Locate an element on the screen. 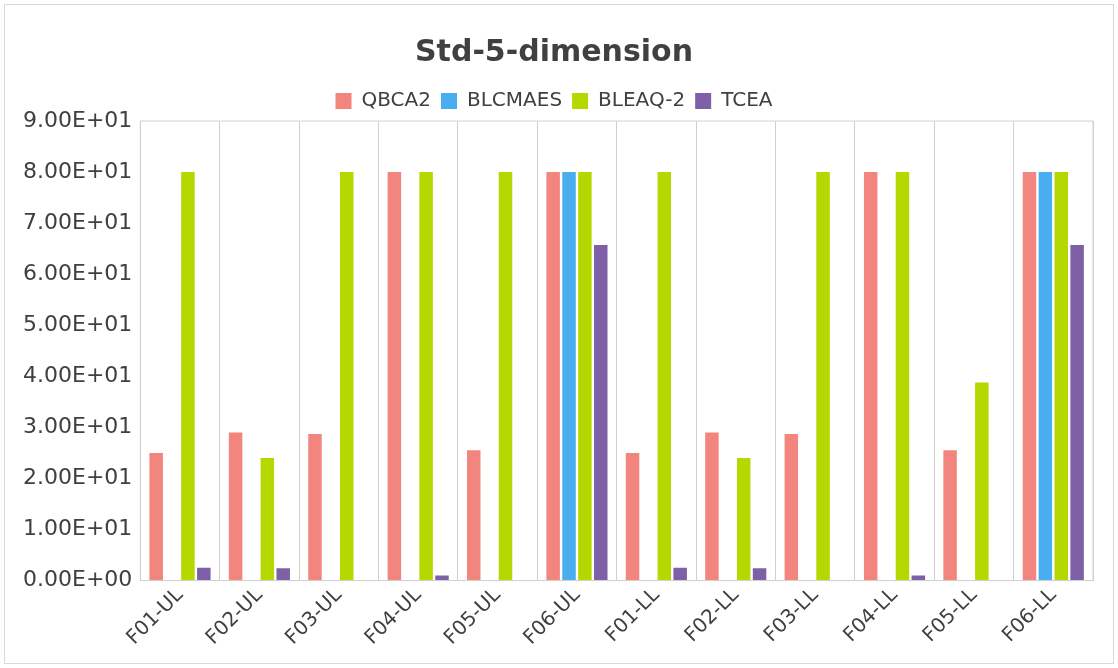  y-tick-label: 6.00E+01 is located at coordinates (78, 272).